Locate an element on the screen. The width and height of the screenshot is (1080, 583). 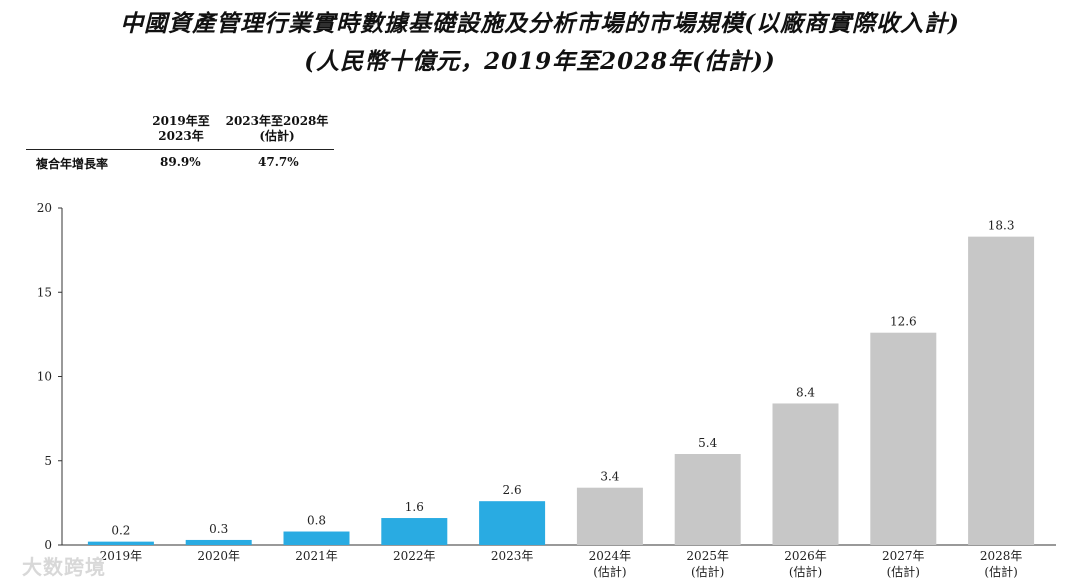
x-tick-sublabel-2024年: (估計) is located at coordinates (609, 571).